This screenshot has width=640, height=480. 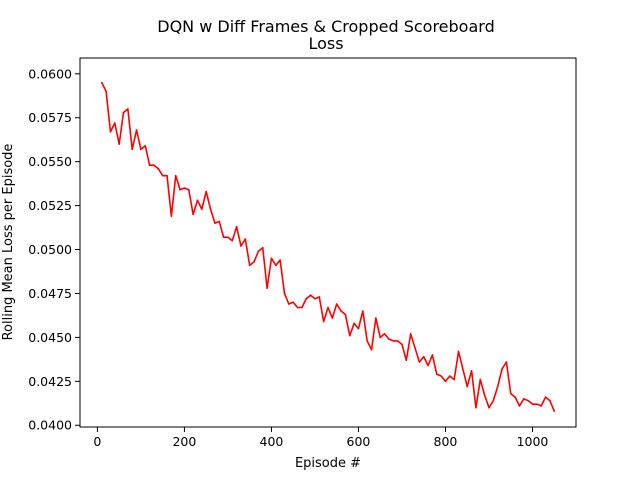 I want to click on x-tick-label: 600, so click(x=359, y=441).